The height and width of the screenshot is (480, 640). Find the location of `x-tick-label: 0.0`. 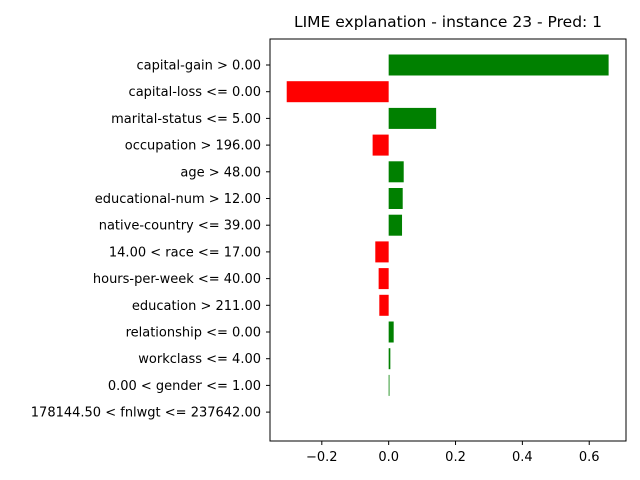

x-tick-label: 0.0 is located at coordinates (388, 457).